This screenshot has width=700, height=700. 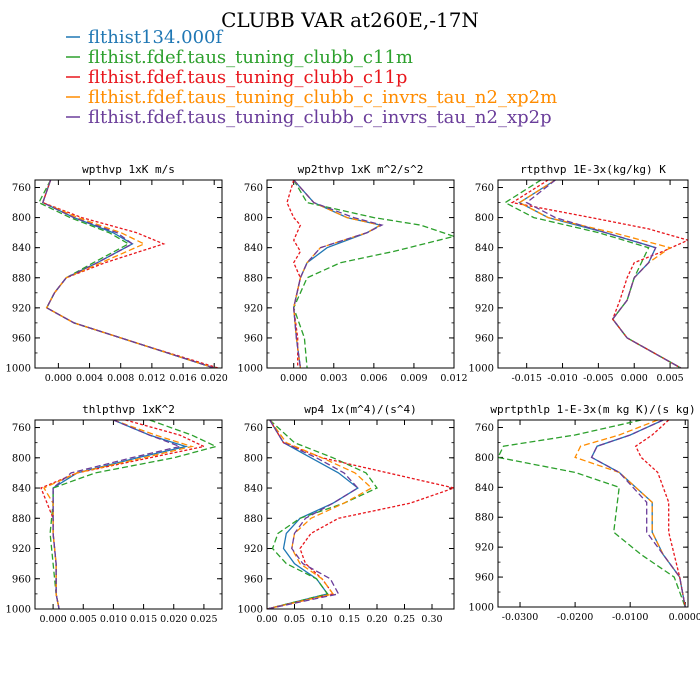 I want to click on x-tick-label: 0.006, so click(x=373, y=378).